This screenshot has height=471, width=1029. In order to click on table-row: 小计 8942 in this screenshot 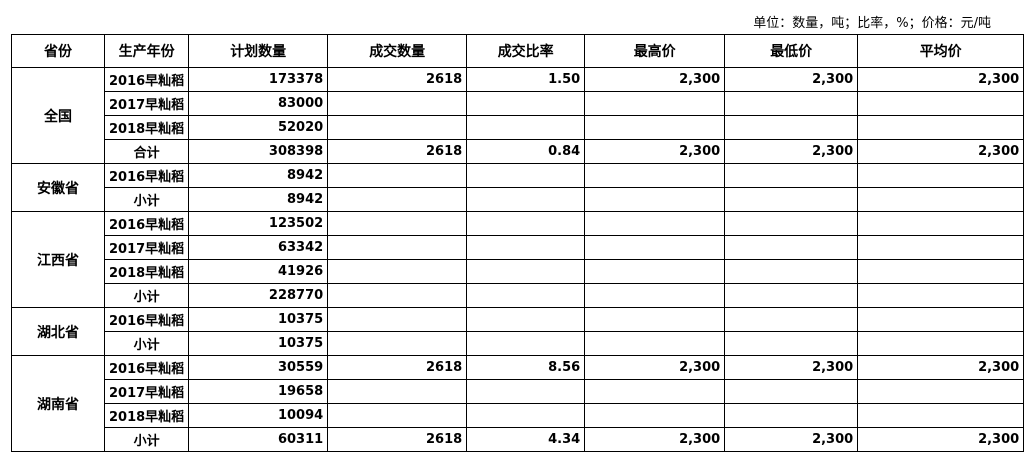, I will do `click(518, 199)`.